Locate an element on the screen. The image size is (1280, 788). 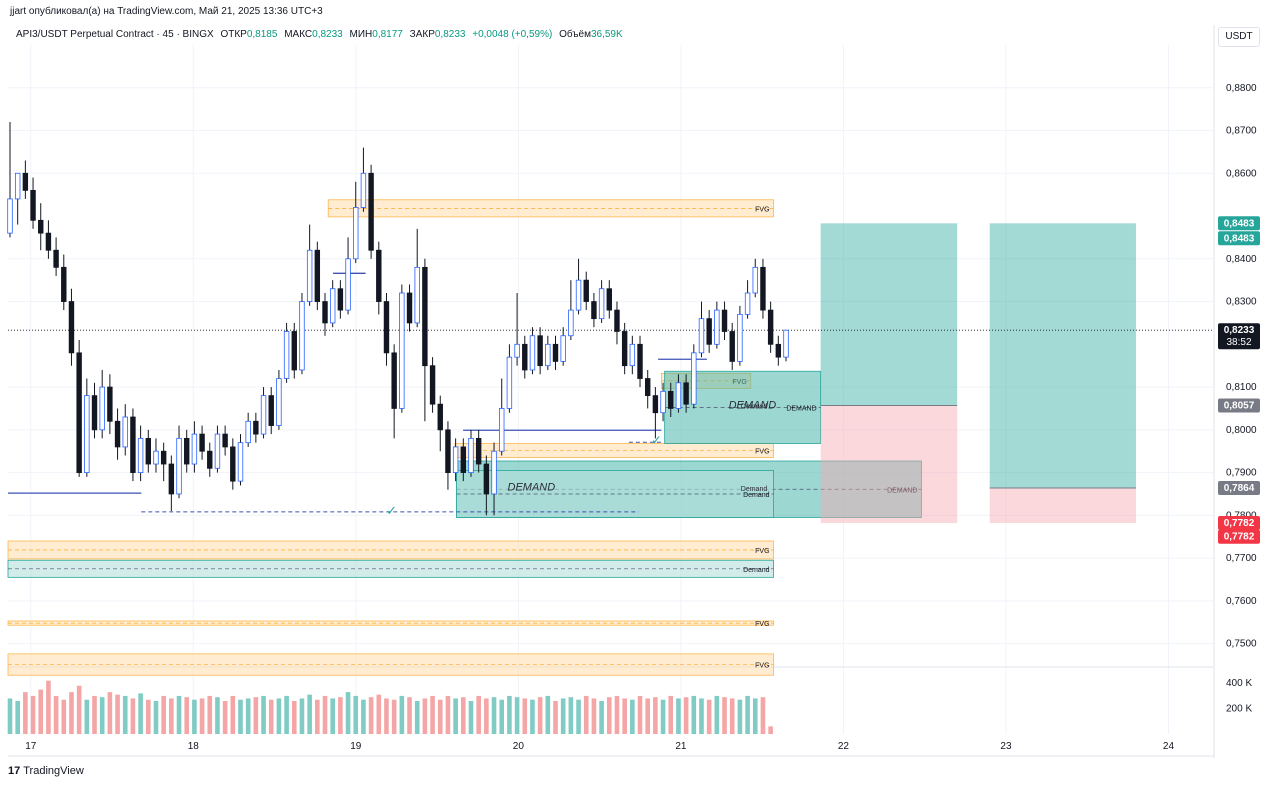
currency-button: USDT is located at coordinates (1239, 37).